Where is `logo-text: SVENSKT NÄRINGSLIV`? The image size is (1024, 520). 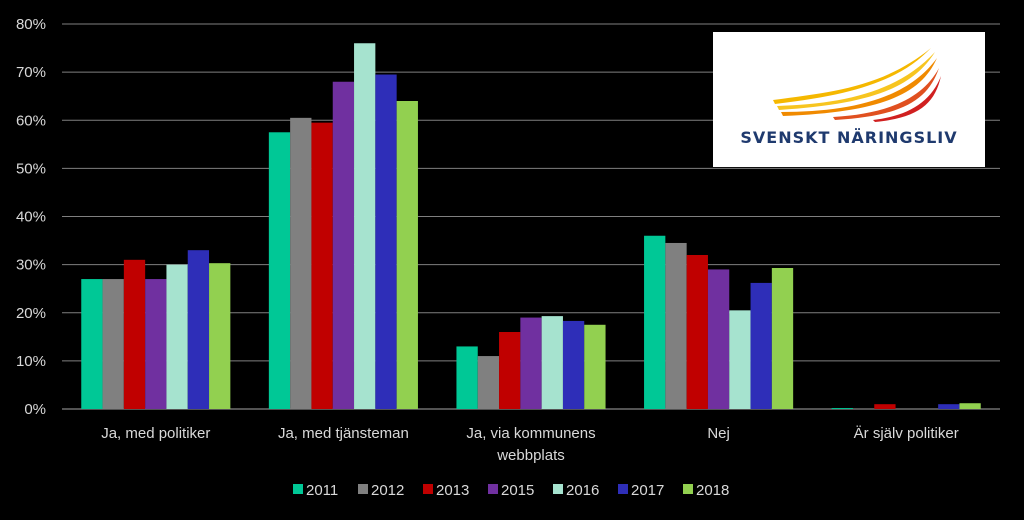 logo-text: SVENSKT NÄRINGSLIV is located at coordinates (849, 137).